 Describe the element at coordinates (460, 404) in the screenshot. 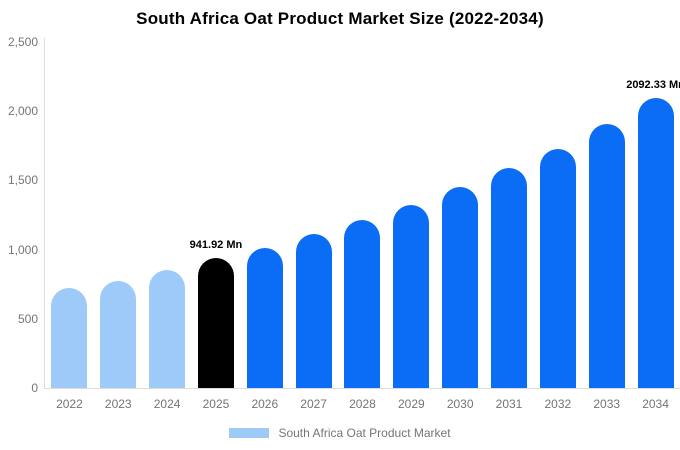

I see `x-tick-label-2030: 2030` at that location.